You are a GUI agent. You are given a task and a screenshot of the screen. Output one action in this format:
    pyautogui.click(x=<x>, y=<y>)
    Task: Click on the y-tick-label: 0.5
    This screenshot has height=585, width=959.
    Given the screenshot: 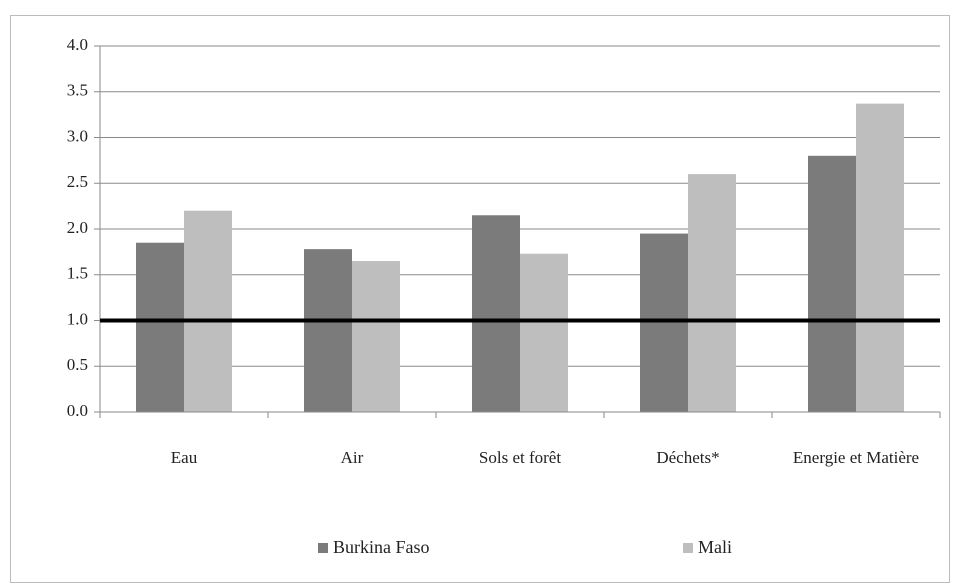 What is the action you would take?
    pyautogui.click(x=77, y=364)
    